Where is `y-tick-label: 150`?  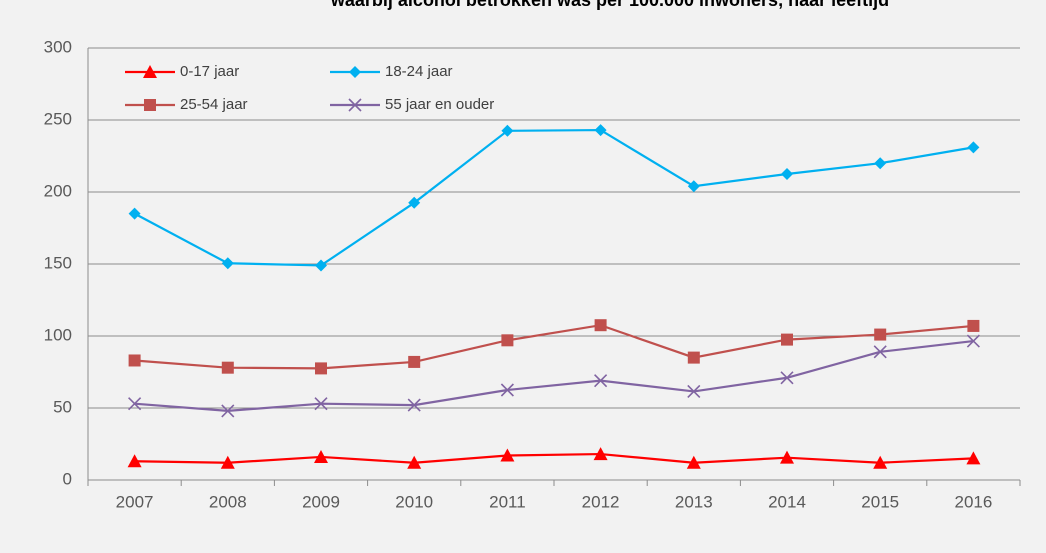 y-tick-label: 150 is located at coordinates (58, 262).